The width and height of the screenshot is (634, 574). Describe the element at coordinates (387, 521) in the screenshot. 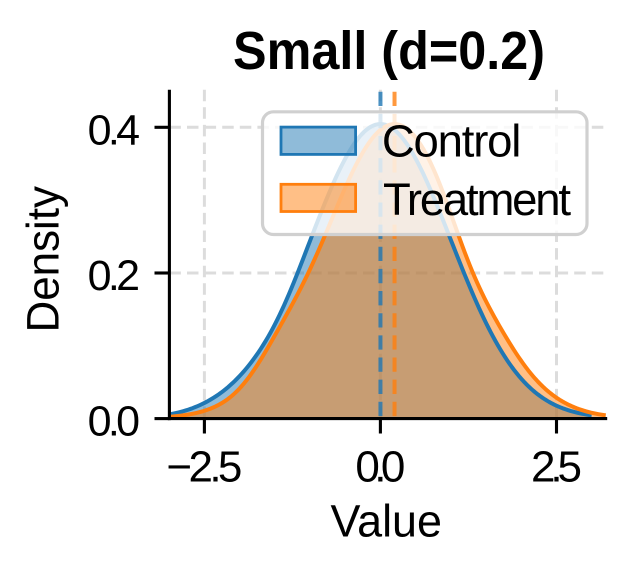

I see `svg-text: Value` at that location.